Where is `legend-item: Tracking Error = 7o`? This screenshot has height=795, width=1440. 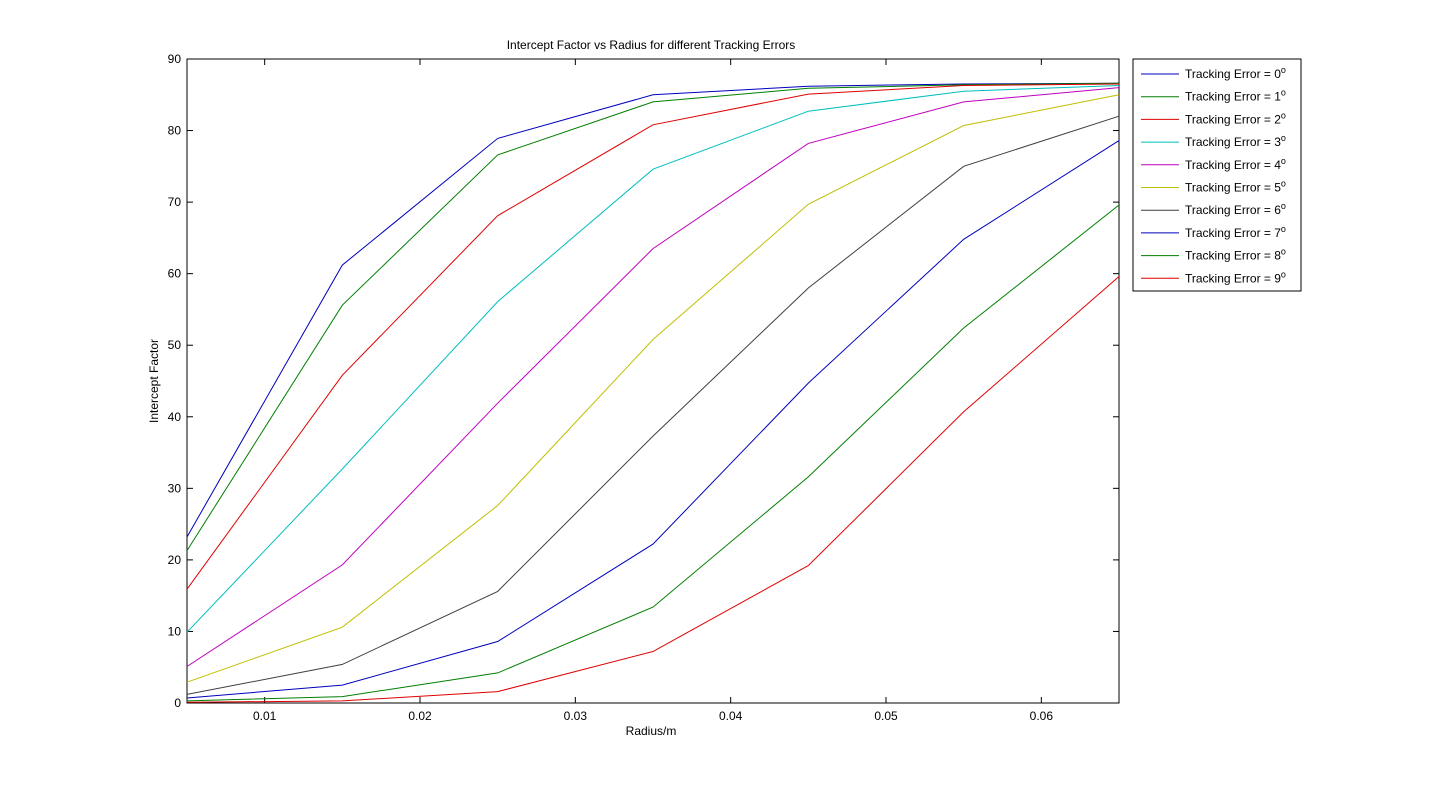
legend-item: Tracking Error = 7o is located at coordinates (1213, 232).